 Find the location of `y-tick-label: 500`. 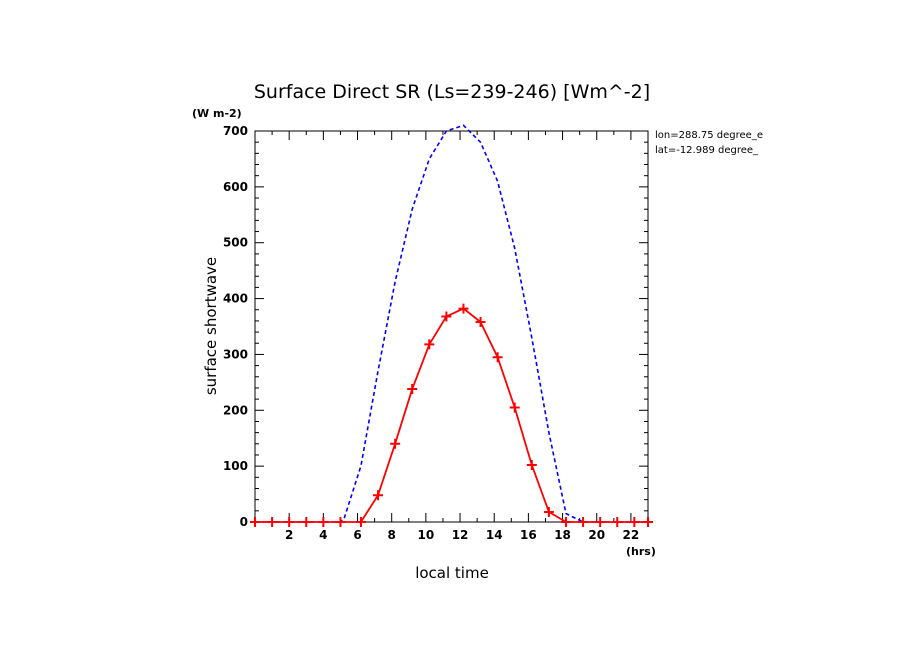

y-tick-label: 500 is located at coordinates (235, 243).